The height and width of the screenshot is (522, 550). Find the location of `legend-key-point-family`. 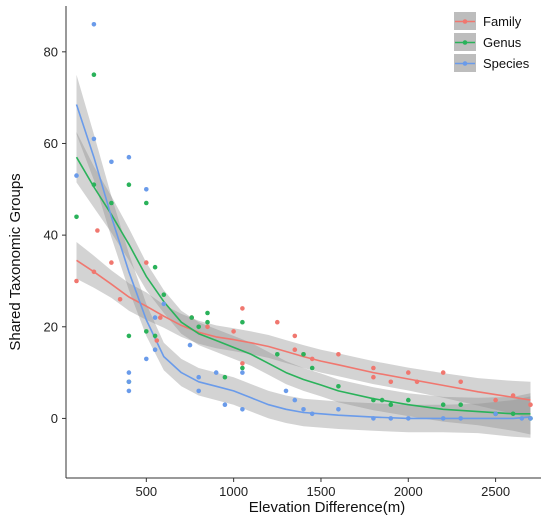

legend-key-point-family is located at coordinates (465, 21).